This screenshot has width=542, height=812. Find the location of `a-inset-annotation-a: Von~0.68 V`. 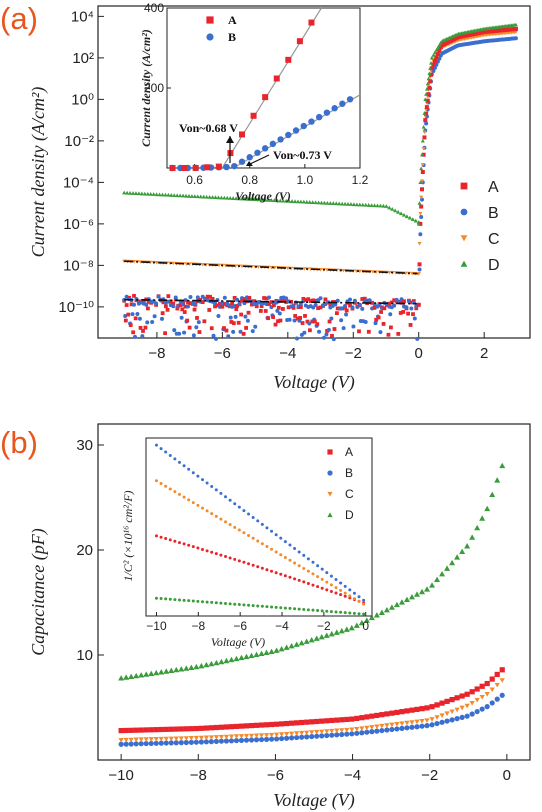

a-inset-annotation-a: Von~0.68 V is located at coordinates (208, 128).